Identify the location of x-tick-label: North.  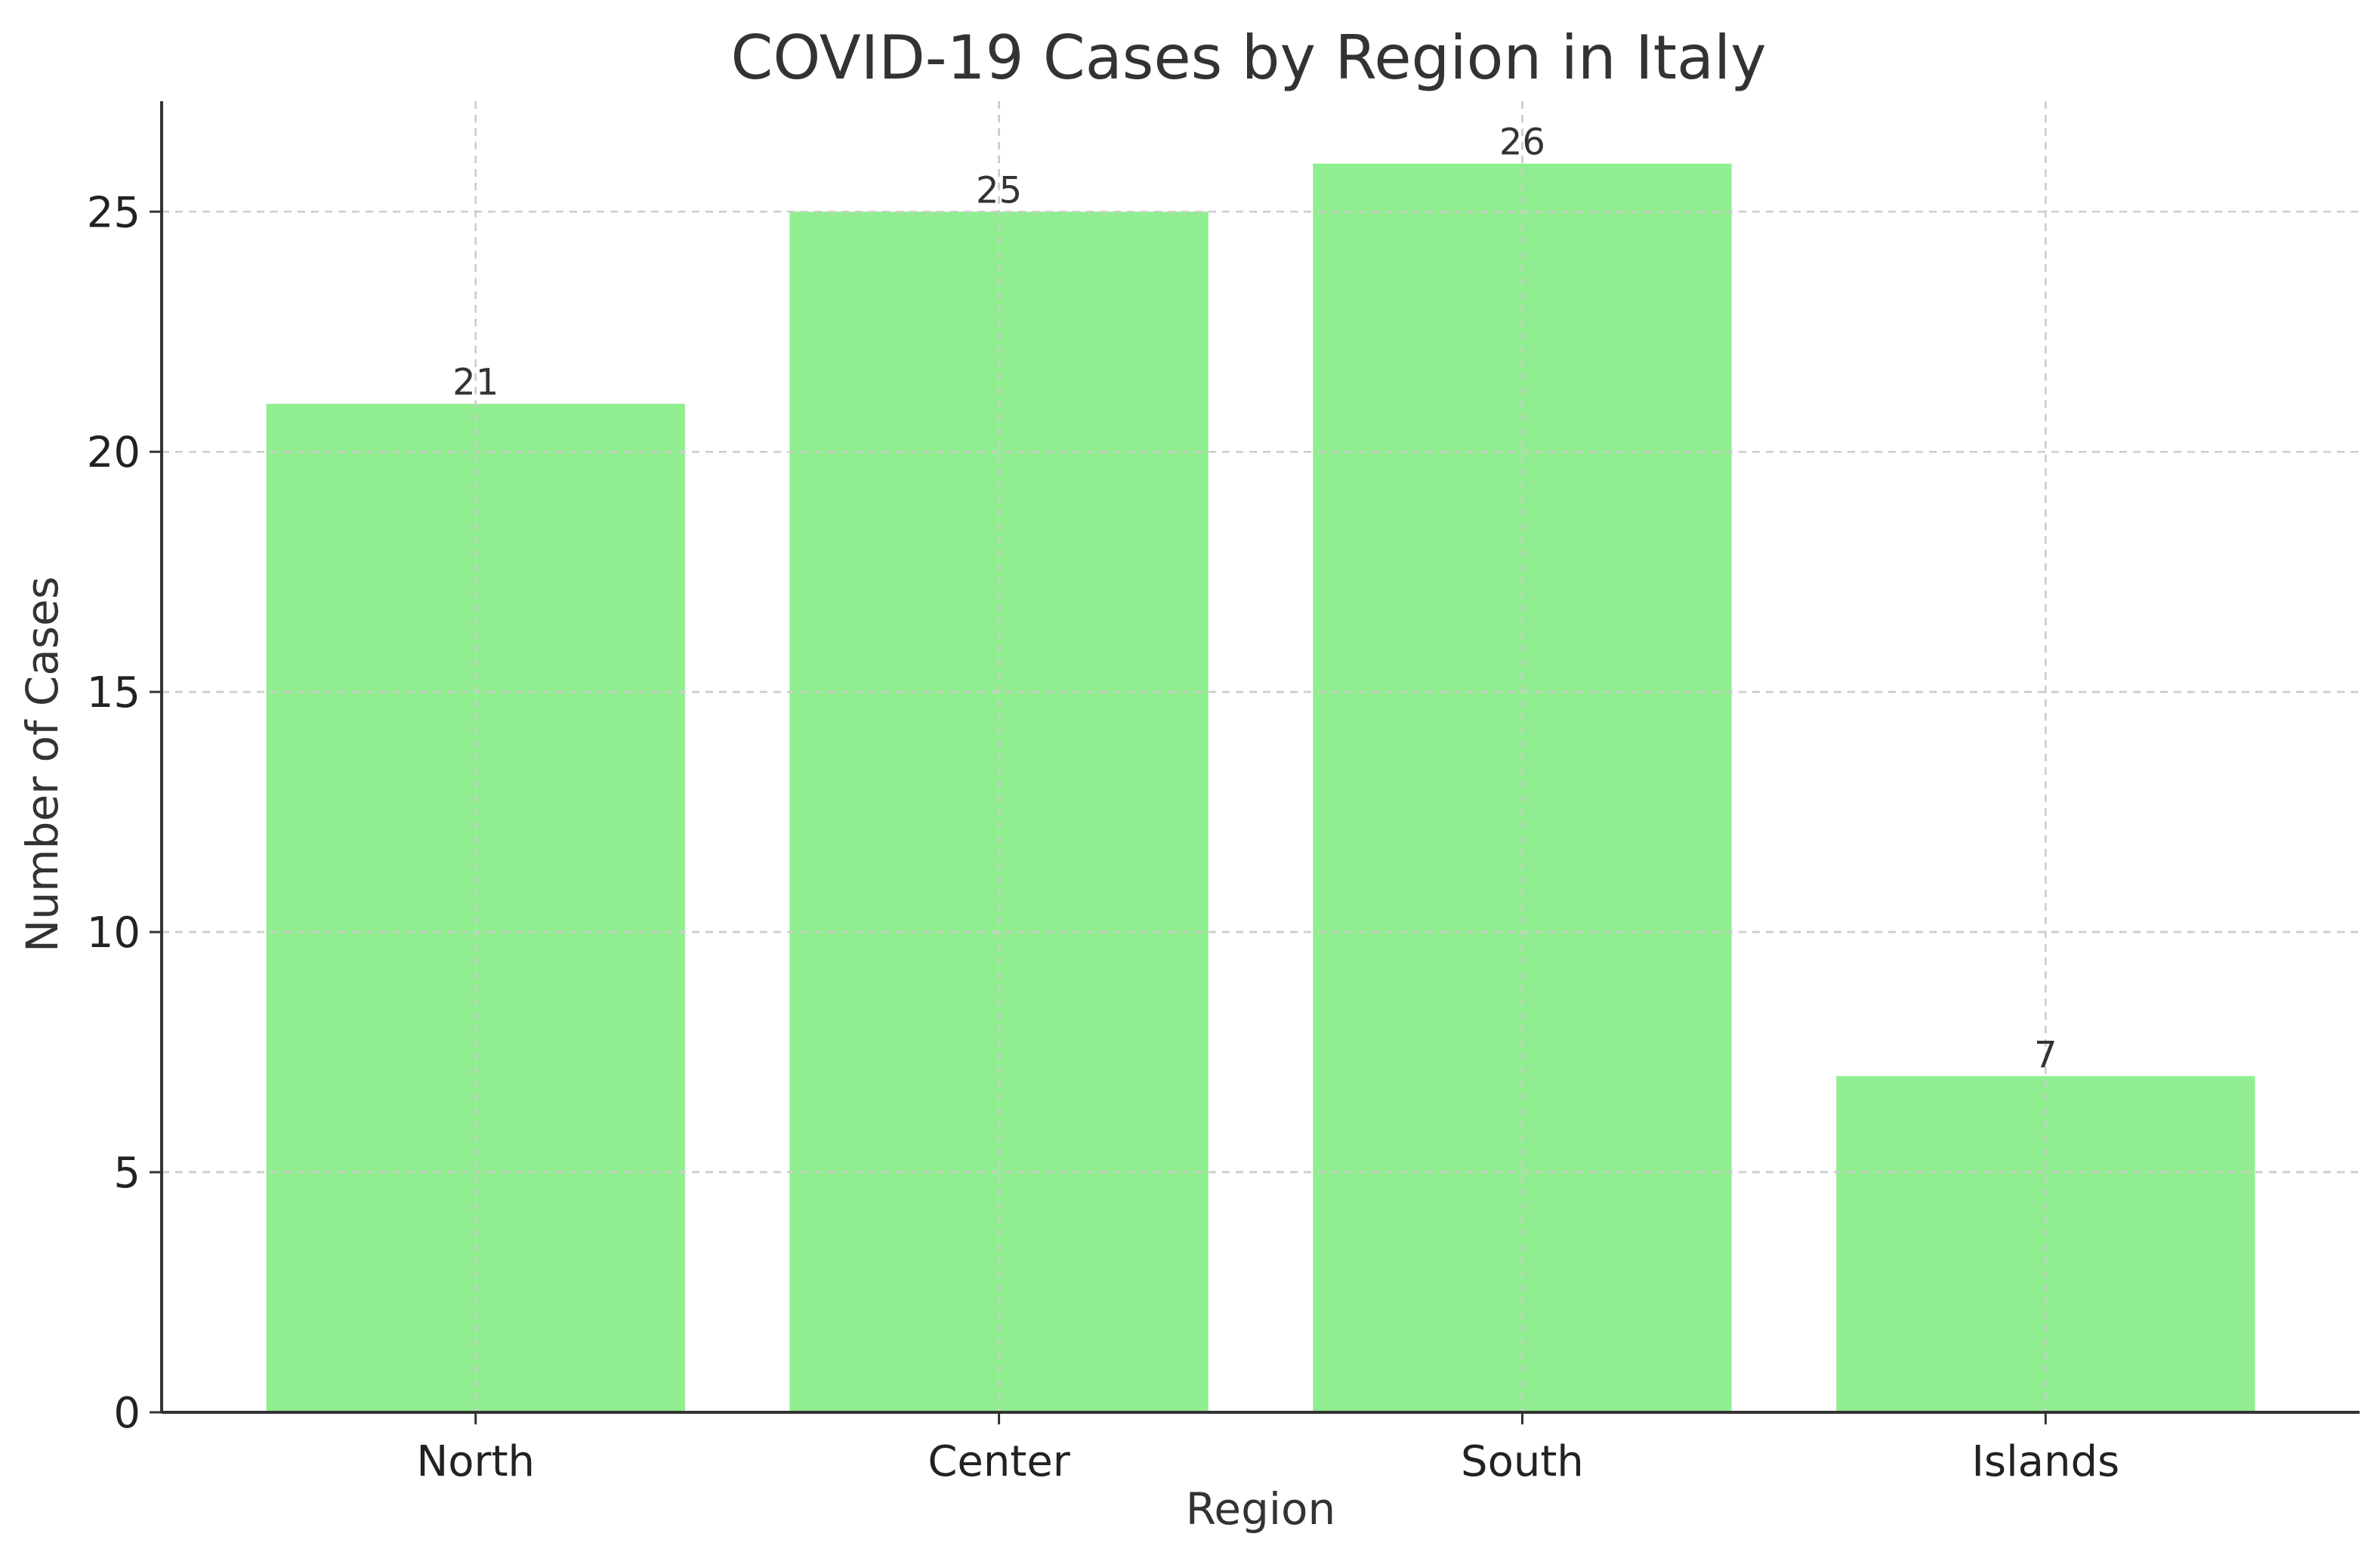
(475, 1461).